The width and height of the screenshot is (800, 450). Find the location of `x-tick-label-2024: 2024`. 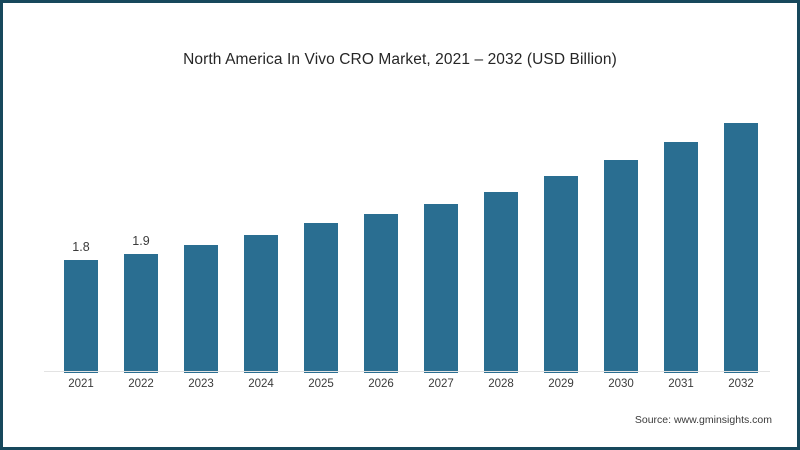

x-tick-label-2024: 2024 is located at coordinates (261, 384).